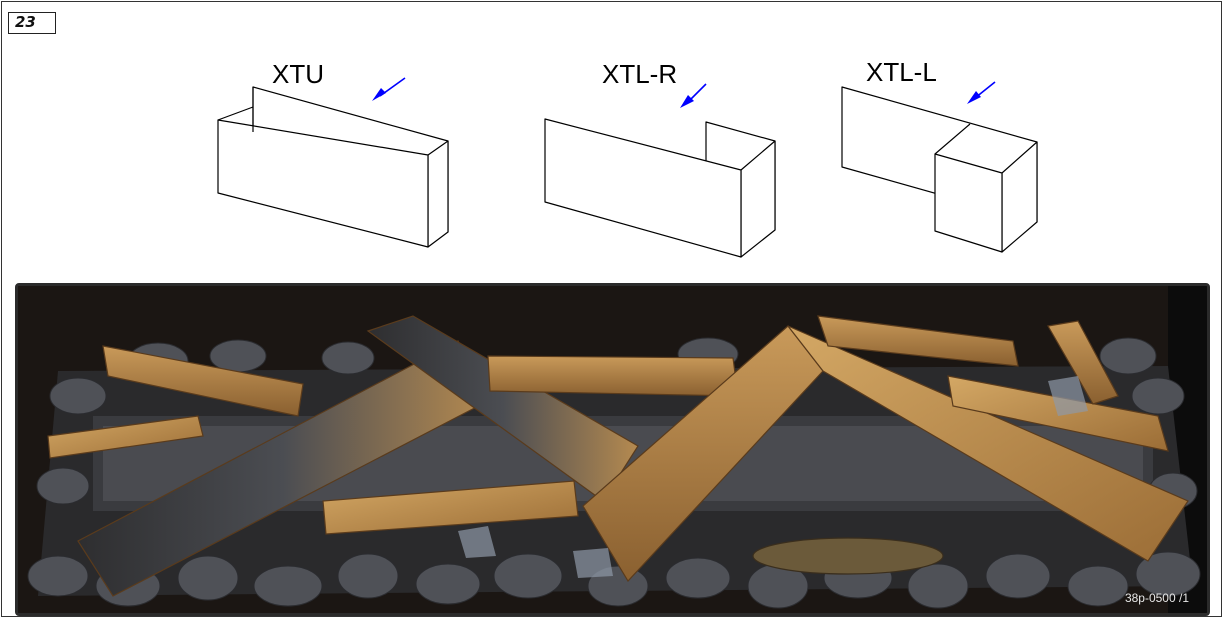  Describe the element at coordinates (438, 194) in the screenshot. I see `right-panel` at that location.